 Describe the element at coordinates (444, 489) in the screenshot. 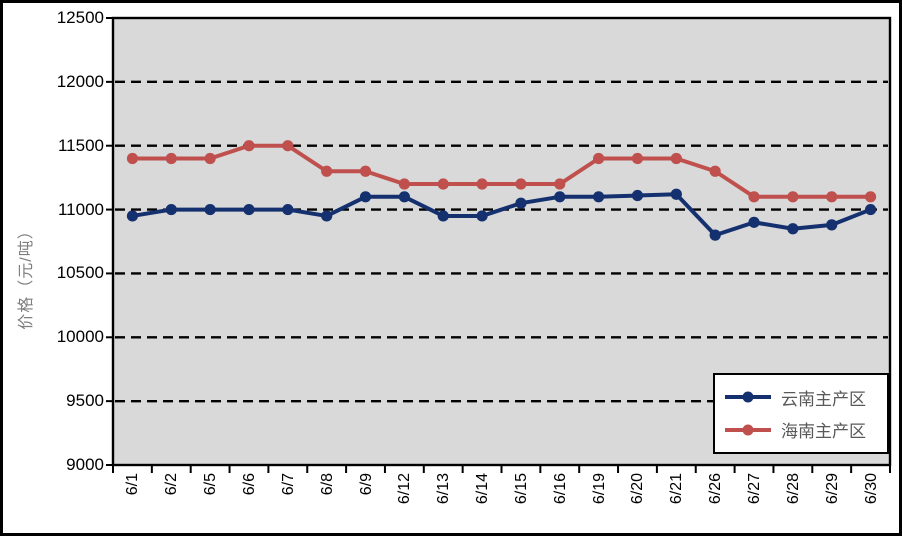

I see `x-tick-label: 6/13` at that location.